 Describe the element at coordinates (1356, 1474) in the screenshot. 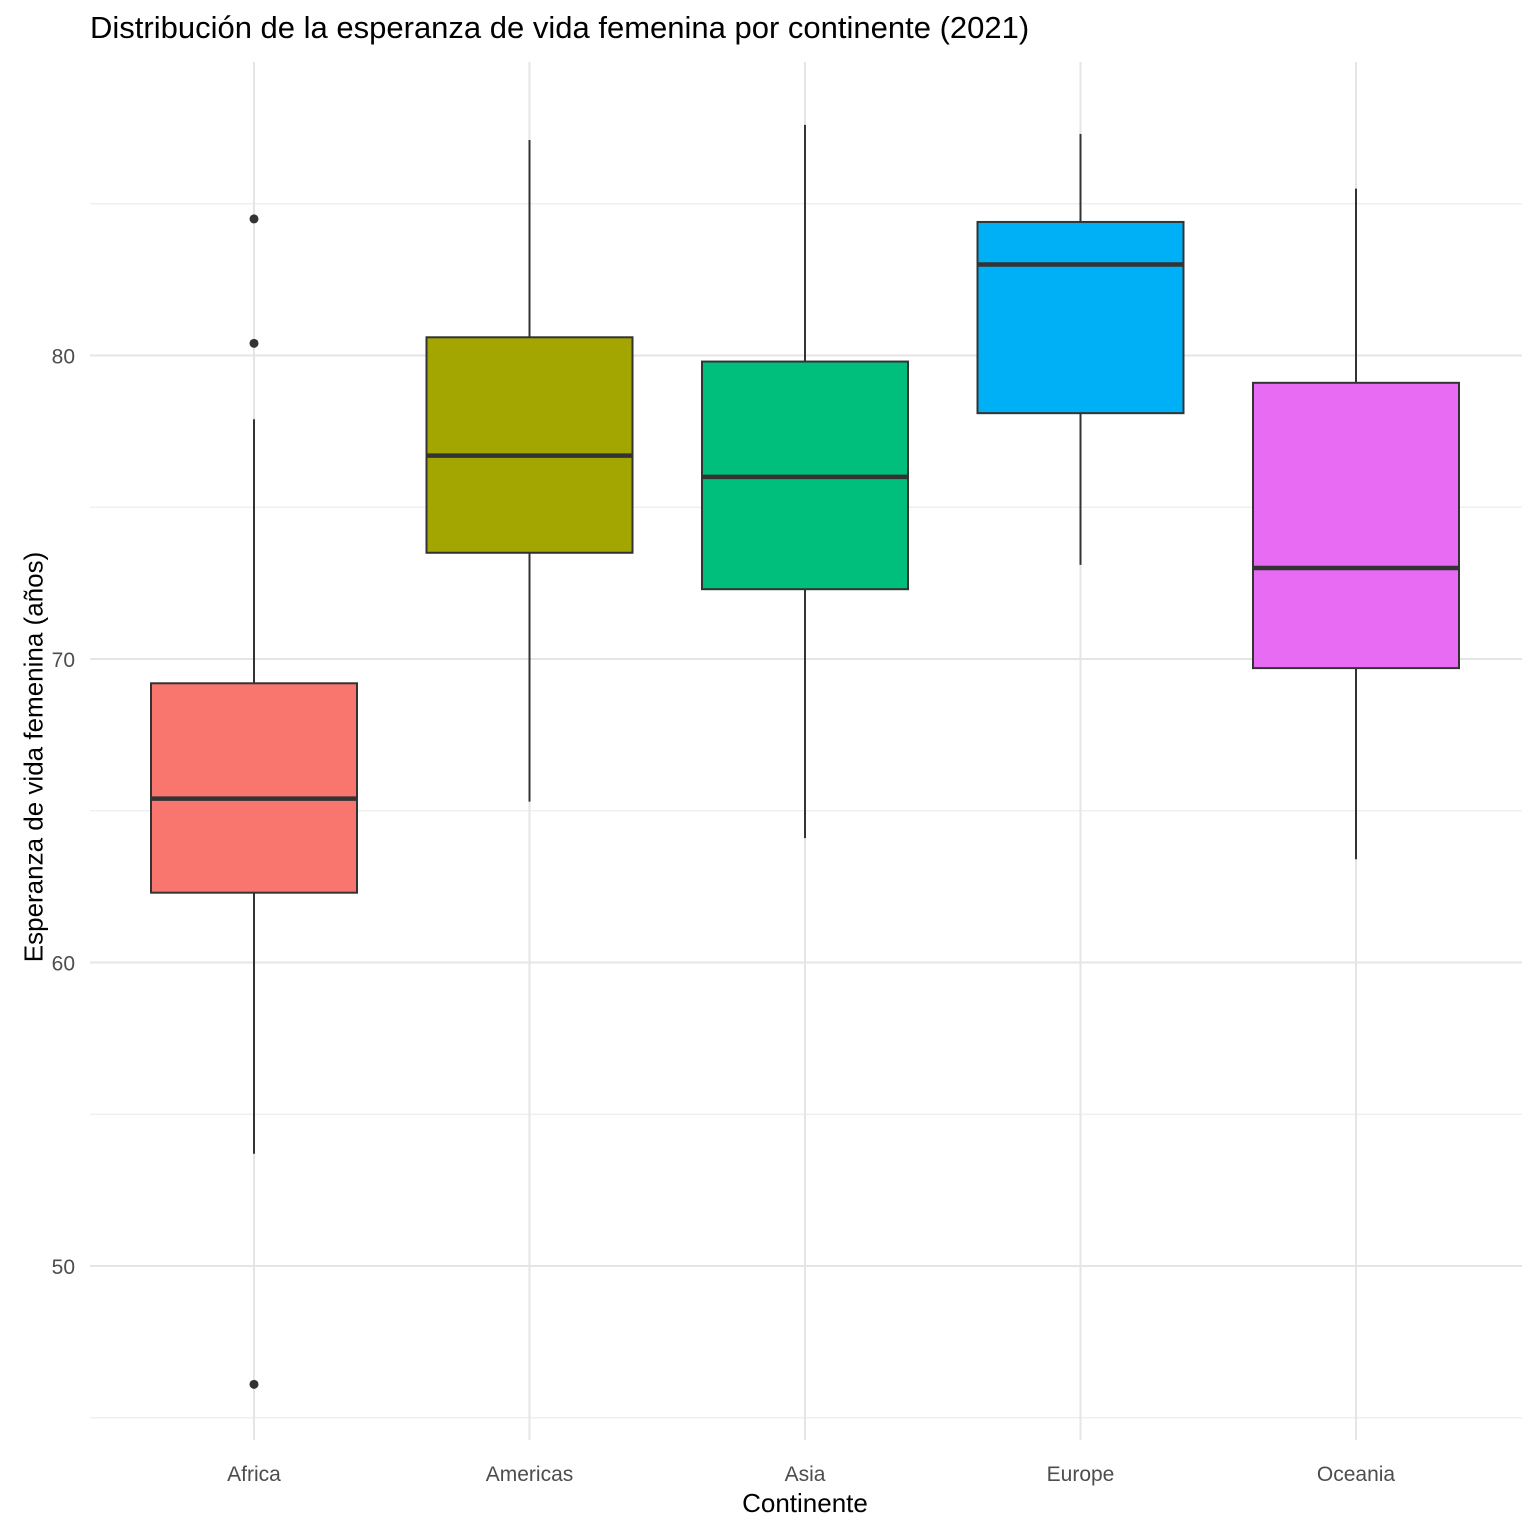

I see `x-tick-label: Oceania` at that location.